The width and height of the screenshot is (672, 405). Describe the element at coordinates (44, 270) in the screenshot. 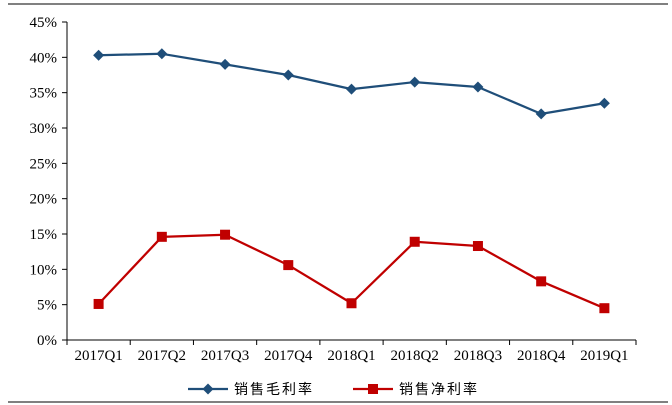

I see `y-tick-label: 10%` at that location.